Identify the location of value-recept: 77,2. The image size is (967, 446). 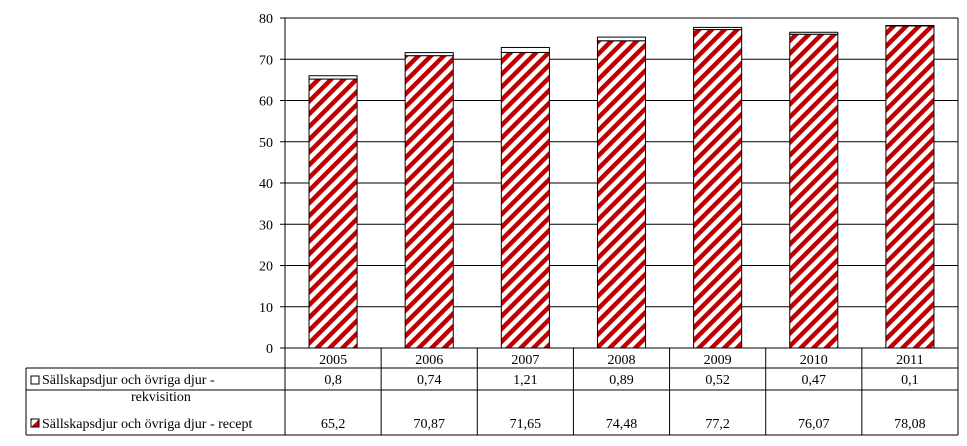
(717, 424).